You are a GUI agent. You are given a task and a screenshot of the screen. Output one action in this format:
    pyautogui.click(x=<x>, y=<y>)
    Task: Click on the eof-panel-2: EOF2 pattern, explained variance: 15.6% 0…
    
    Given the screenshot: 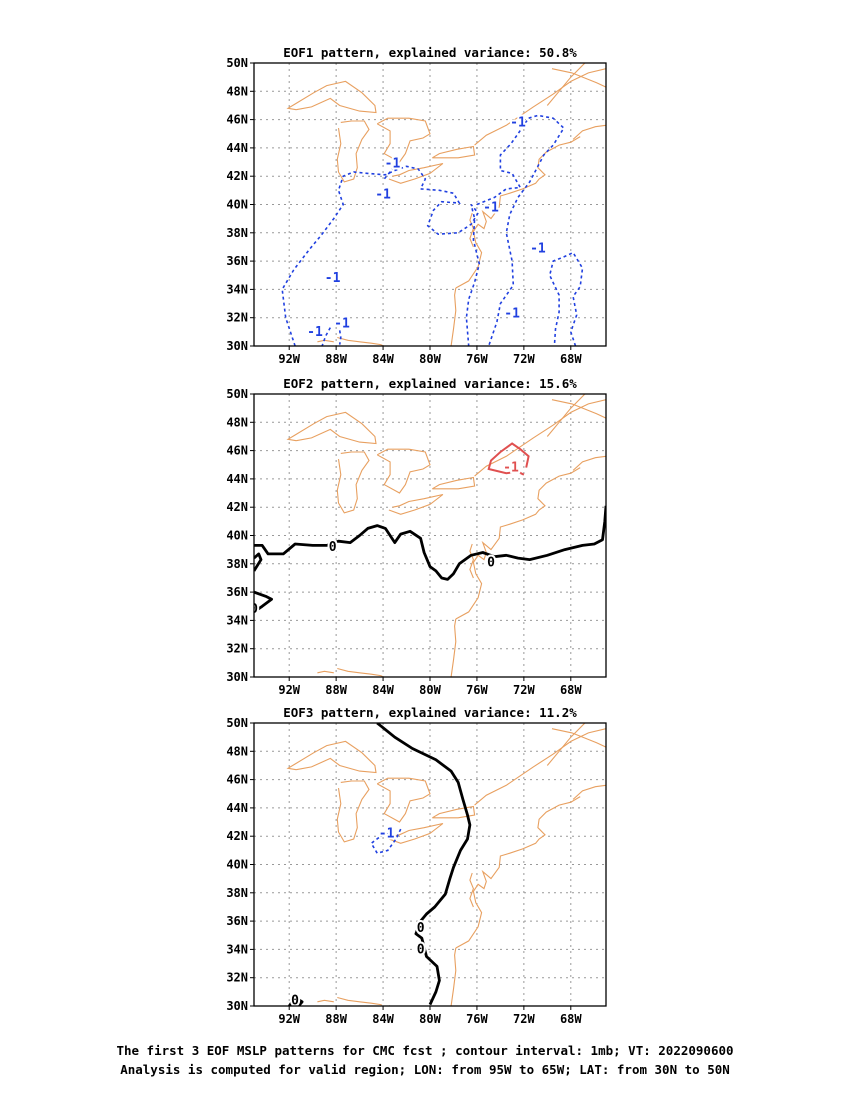 What is the action you would take?
    pyautogui.click(x=416, y=536)
    